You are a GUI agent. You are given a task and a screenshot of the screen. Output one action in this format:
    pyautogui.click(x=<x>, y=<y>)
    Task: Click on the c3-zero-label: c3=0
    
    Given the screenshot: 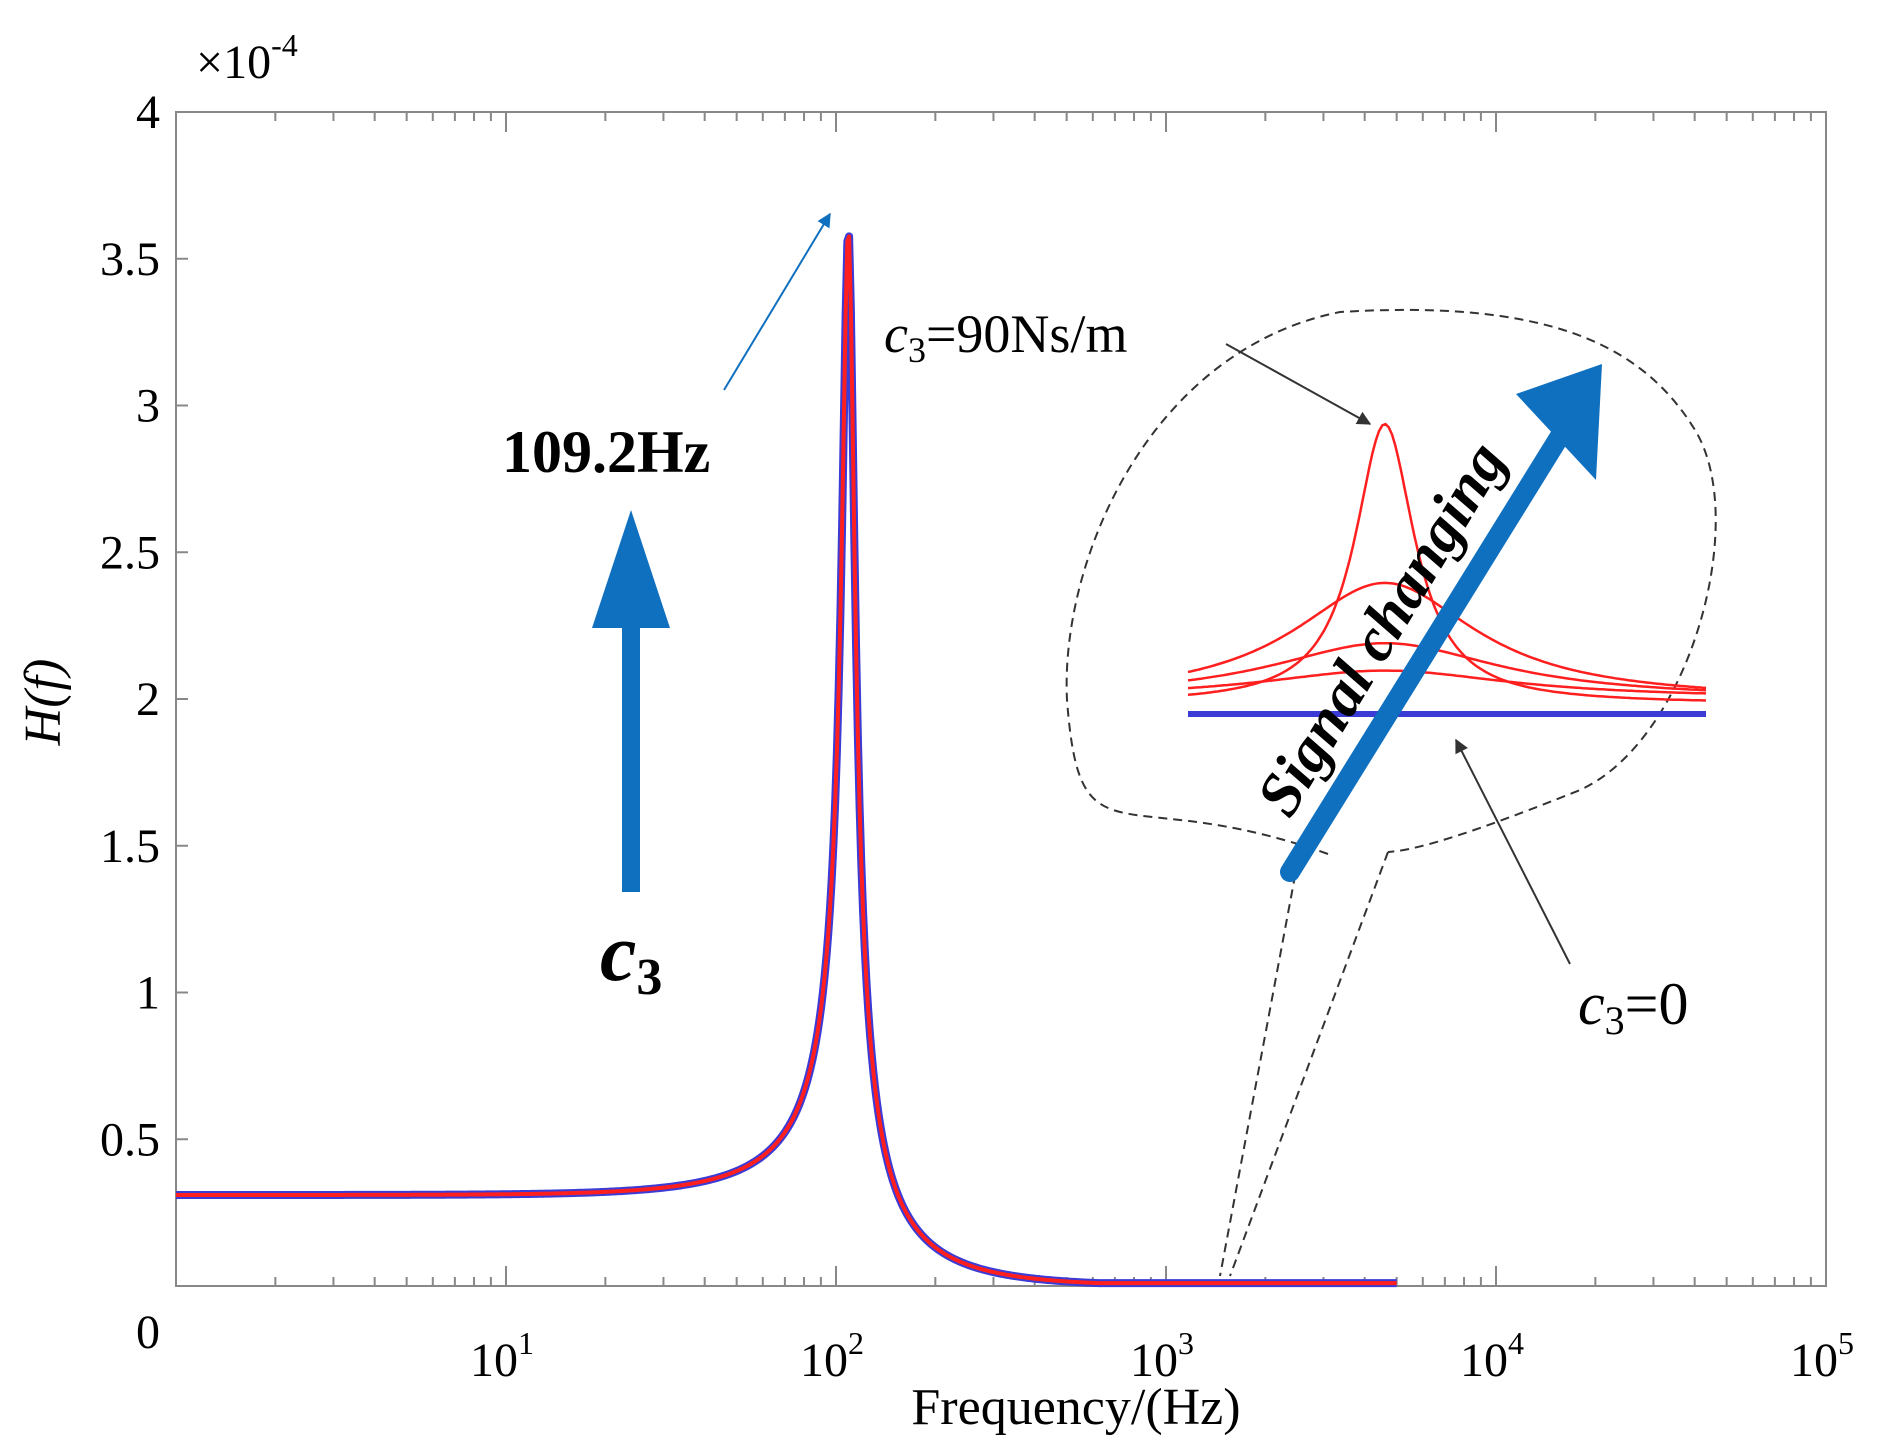 What is the action you would take?
    pyautogui.click(x=1633, y=1007)
    